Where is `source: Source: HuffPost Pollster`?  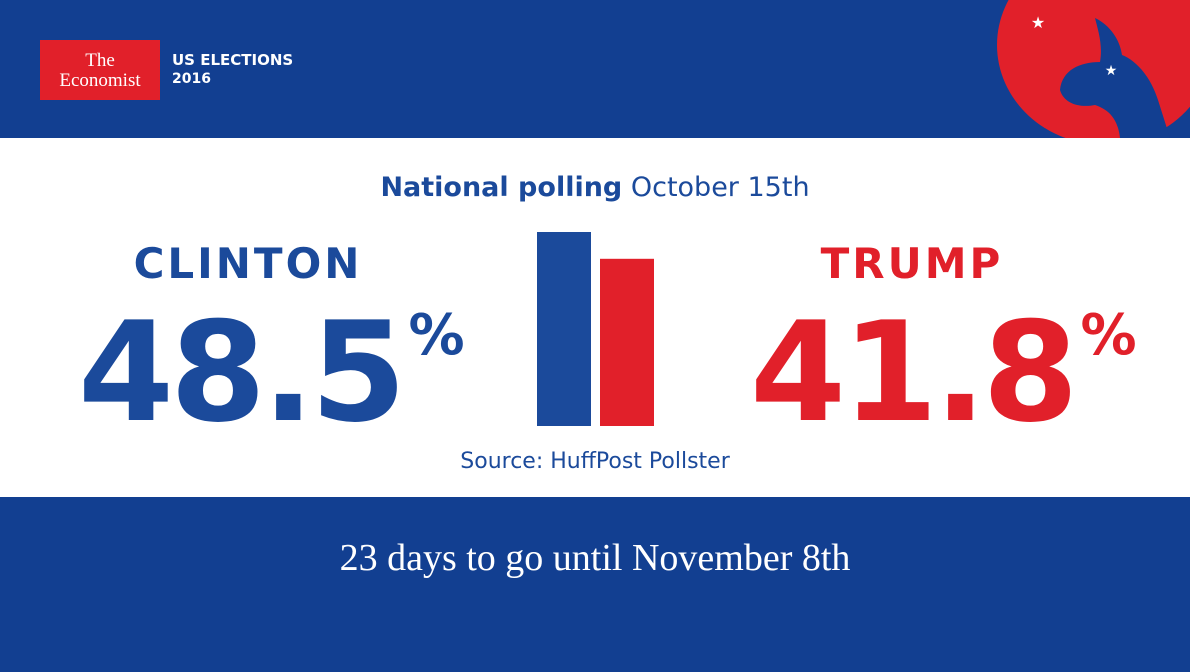
source: Source: HuffPost Pollster is located at coordinates (595, 461).